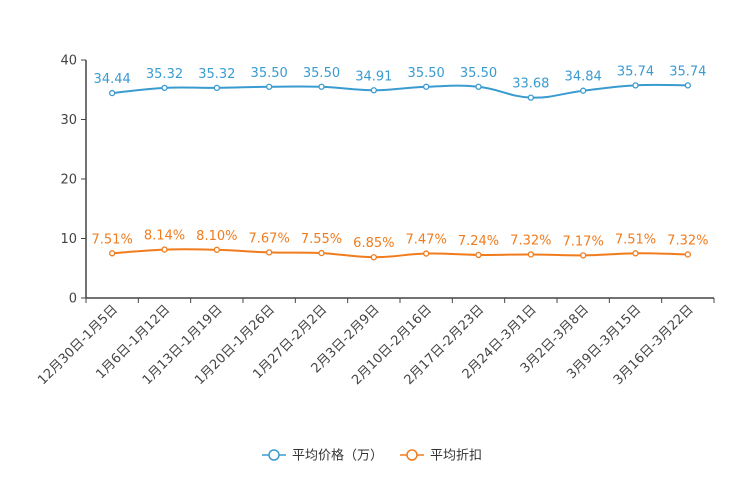  I want to click on y-tick-label: 40, so click(68, 61).